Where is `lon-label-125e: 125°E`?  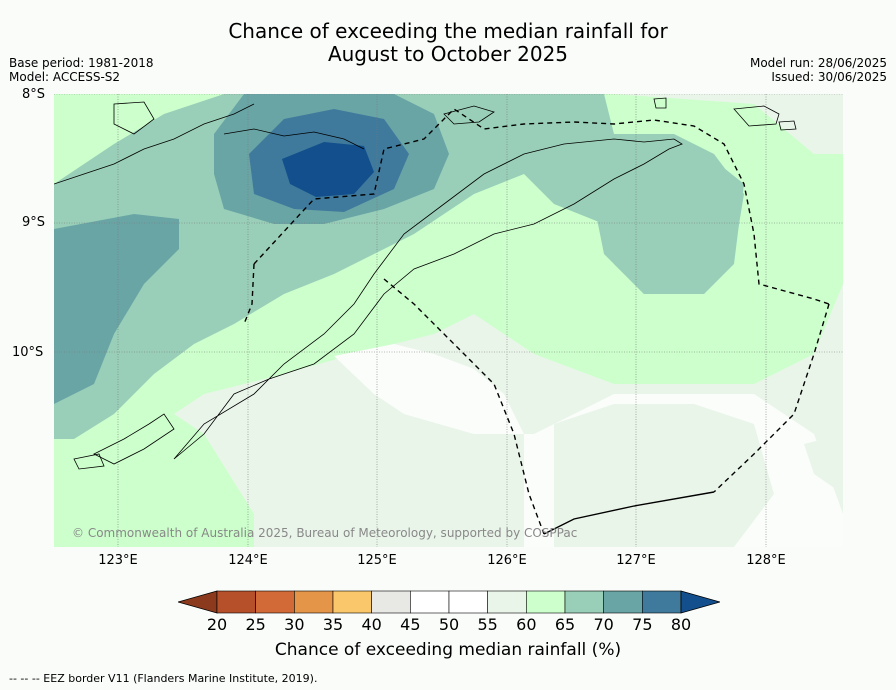 lon-label-125e: 125°E is located at coordinates (377, 560).